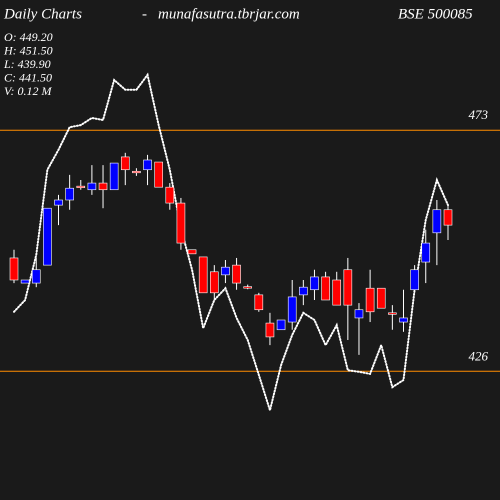 The height and width of the screenshot is (500, 500). Describe the element at coordinates (28, 37) in the screenshot. I see `ohlc-info: O: 449.20` at that location.